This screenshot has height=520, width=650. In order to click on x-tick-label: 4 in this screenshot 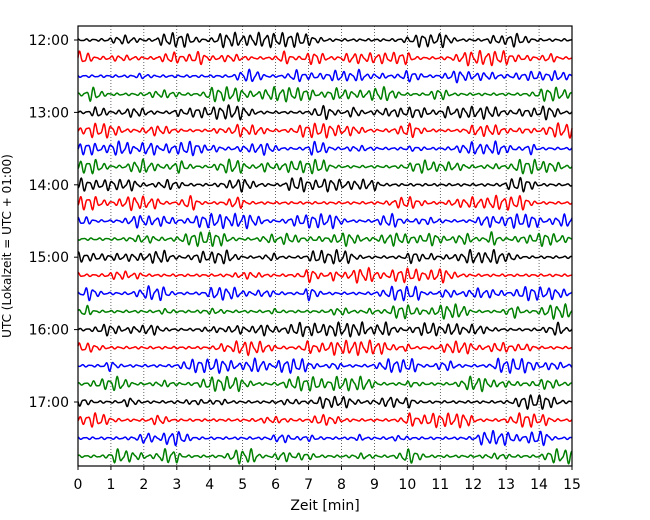, I will do `click(209, 485)`.